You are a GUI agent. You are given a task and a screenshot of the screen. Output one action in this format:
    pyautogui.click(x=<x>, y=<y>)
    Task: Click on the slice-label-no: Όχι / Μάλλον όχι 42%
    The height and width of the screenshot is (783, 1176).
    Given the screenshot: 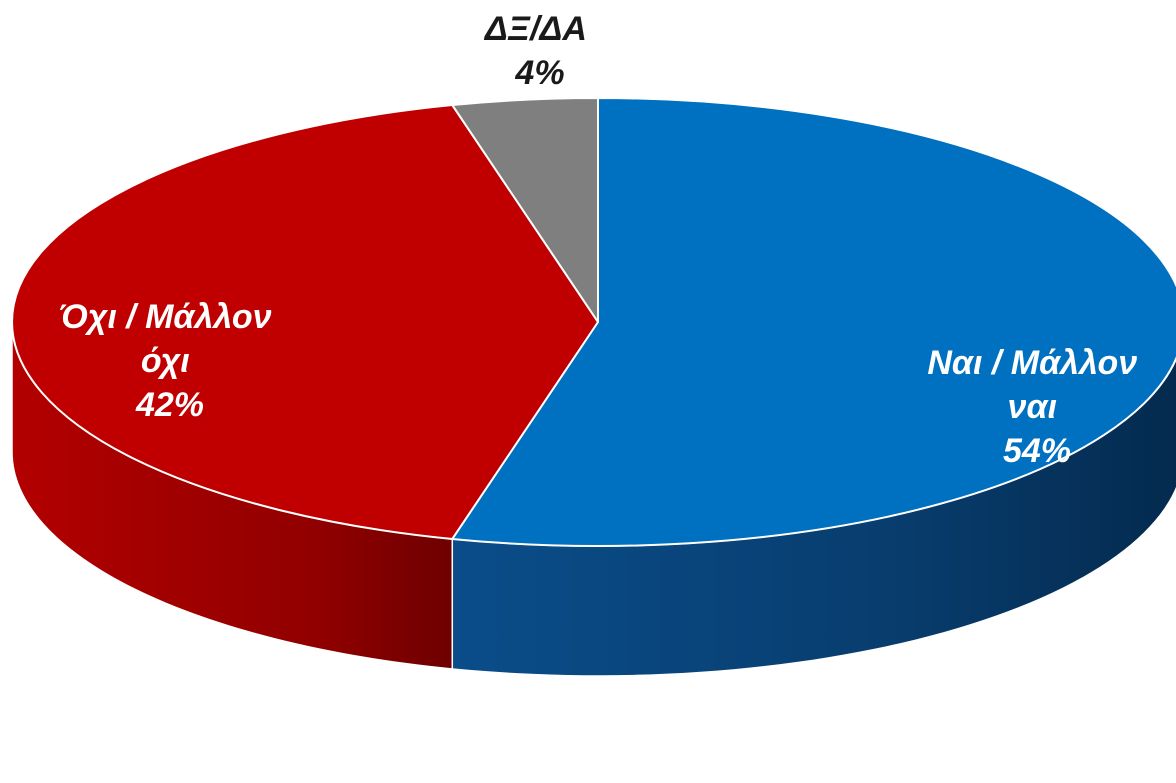 What is the action you would take?
    pyautogui.click(x=170, y=361)
    